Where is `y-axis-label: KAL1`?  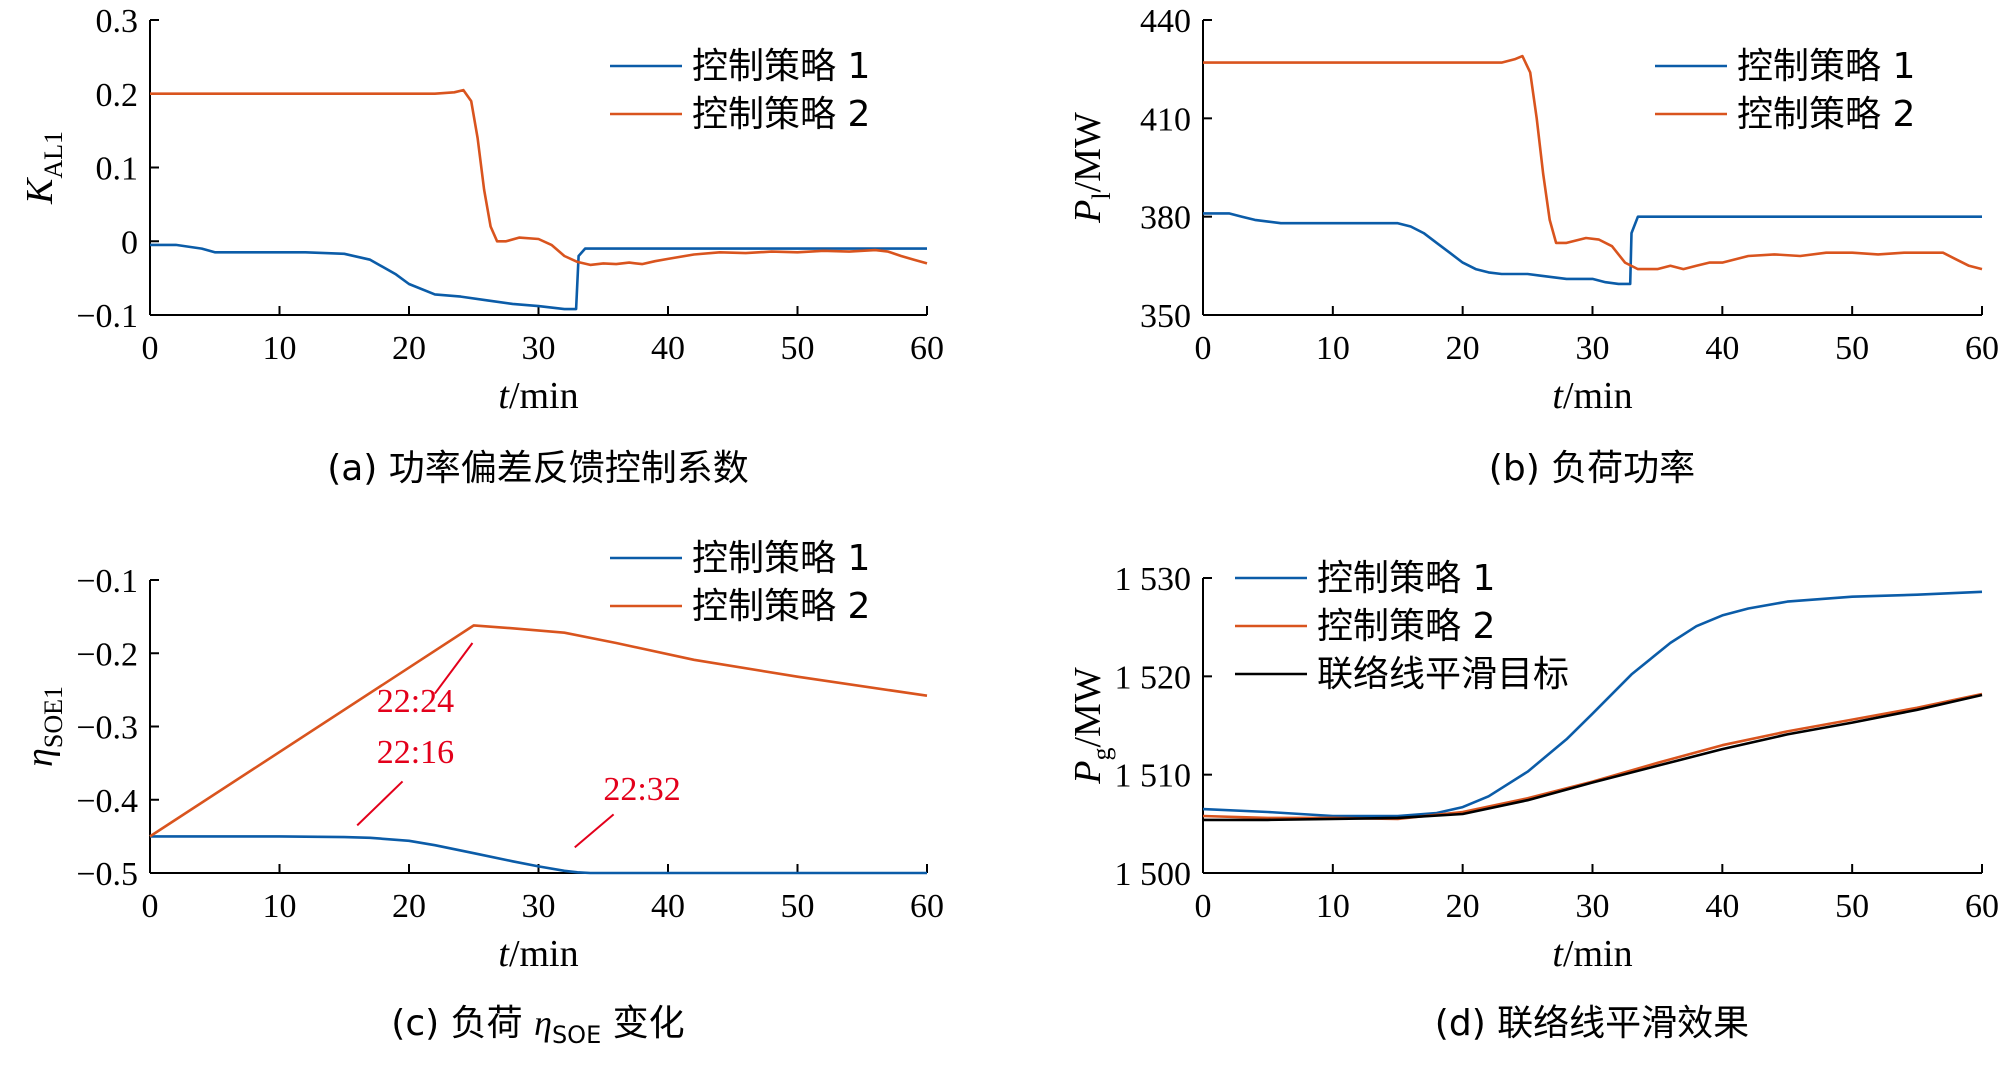 y-axis-label: KAL1 is located at coordinates (43, 168).